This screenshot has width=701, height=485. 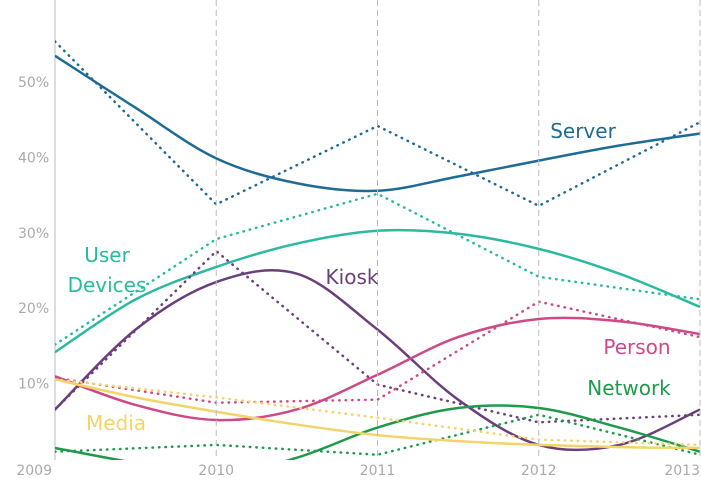 What do you see at coordinates (352, 277) in the screenshot?
I see `series-label: Kiosk` at bounding box center [352, 277].